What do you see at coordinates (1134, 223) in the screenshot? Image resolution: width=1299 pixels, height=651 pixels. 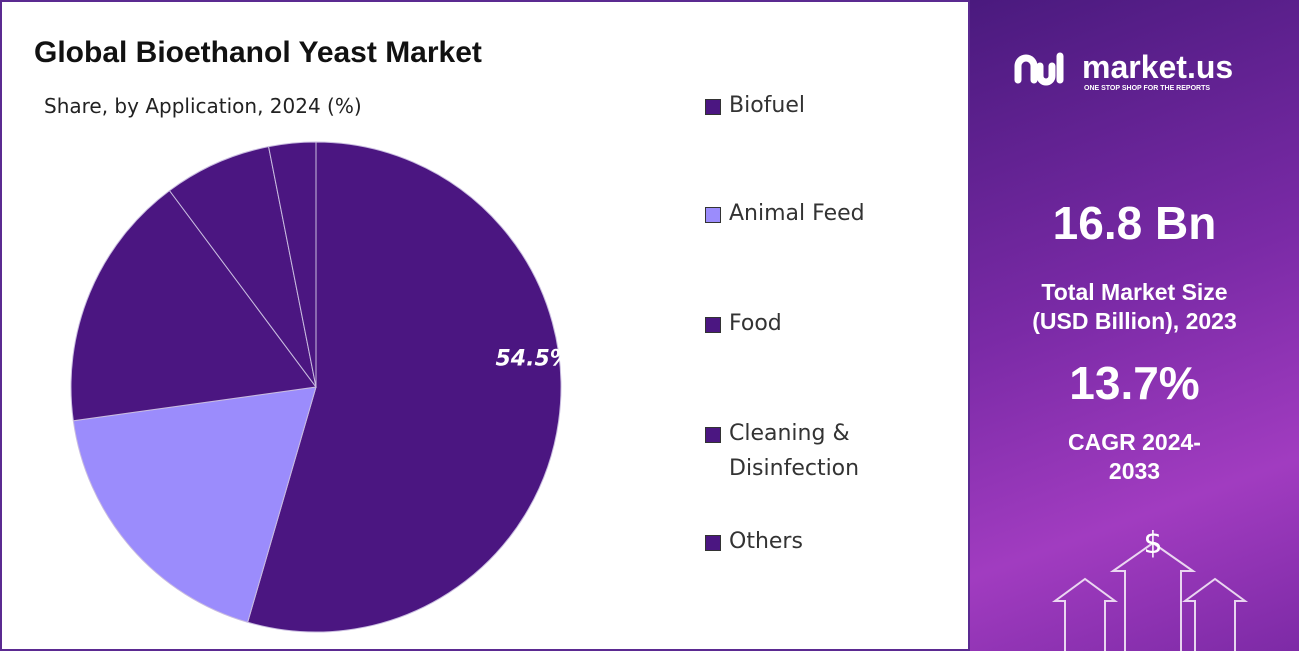 I see `market-size: 16.8 Bn` at bounding box center [1134, 223].